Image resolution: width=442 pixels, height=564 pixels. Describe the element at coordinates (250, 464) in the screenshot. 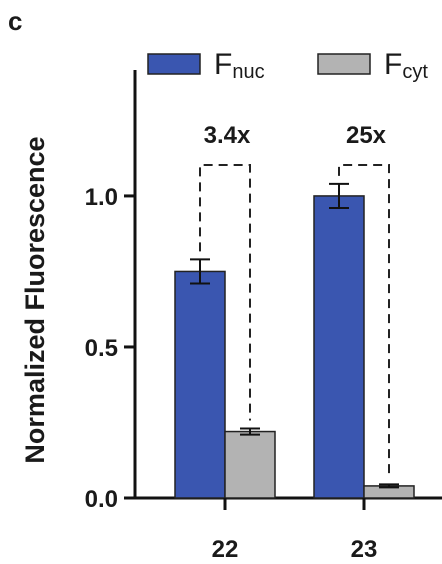

I see `bar-22-cyt` at that location.